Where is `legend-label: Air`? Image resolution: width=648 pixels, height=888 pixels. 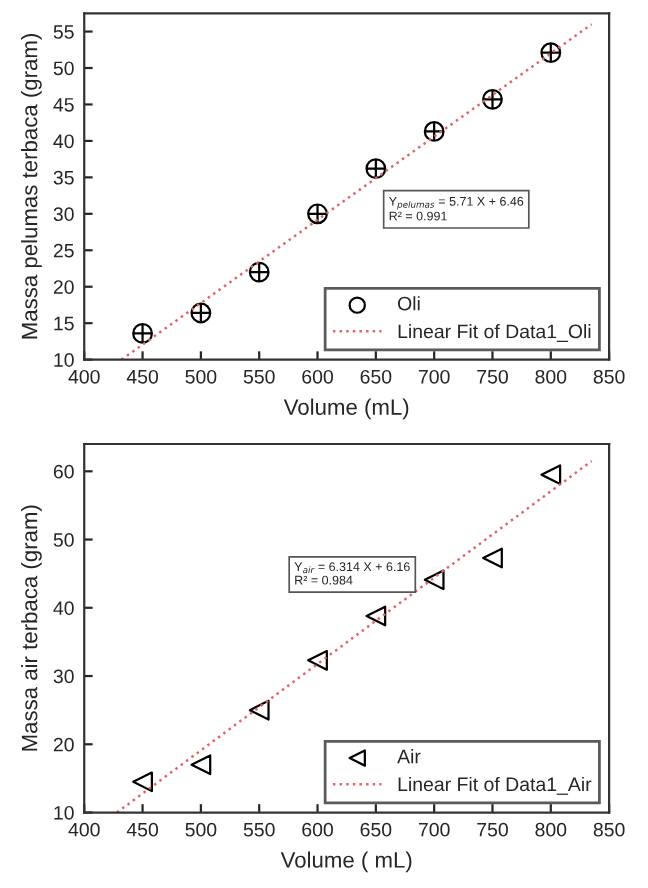 legend-label: Air is located at coordinates (409, 756).